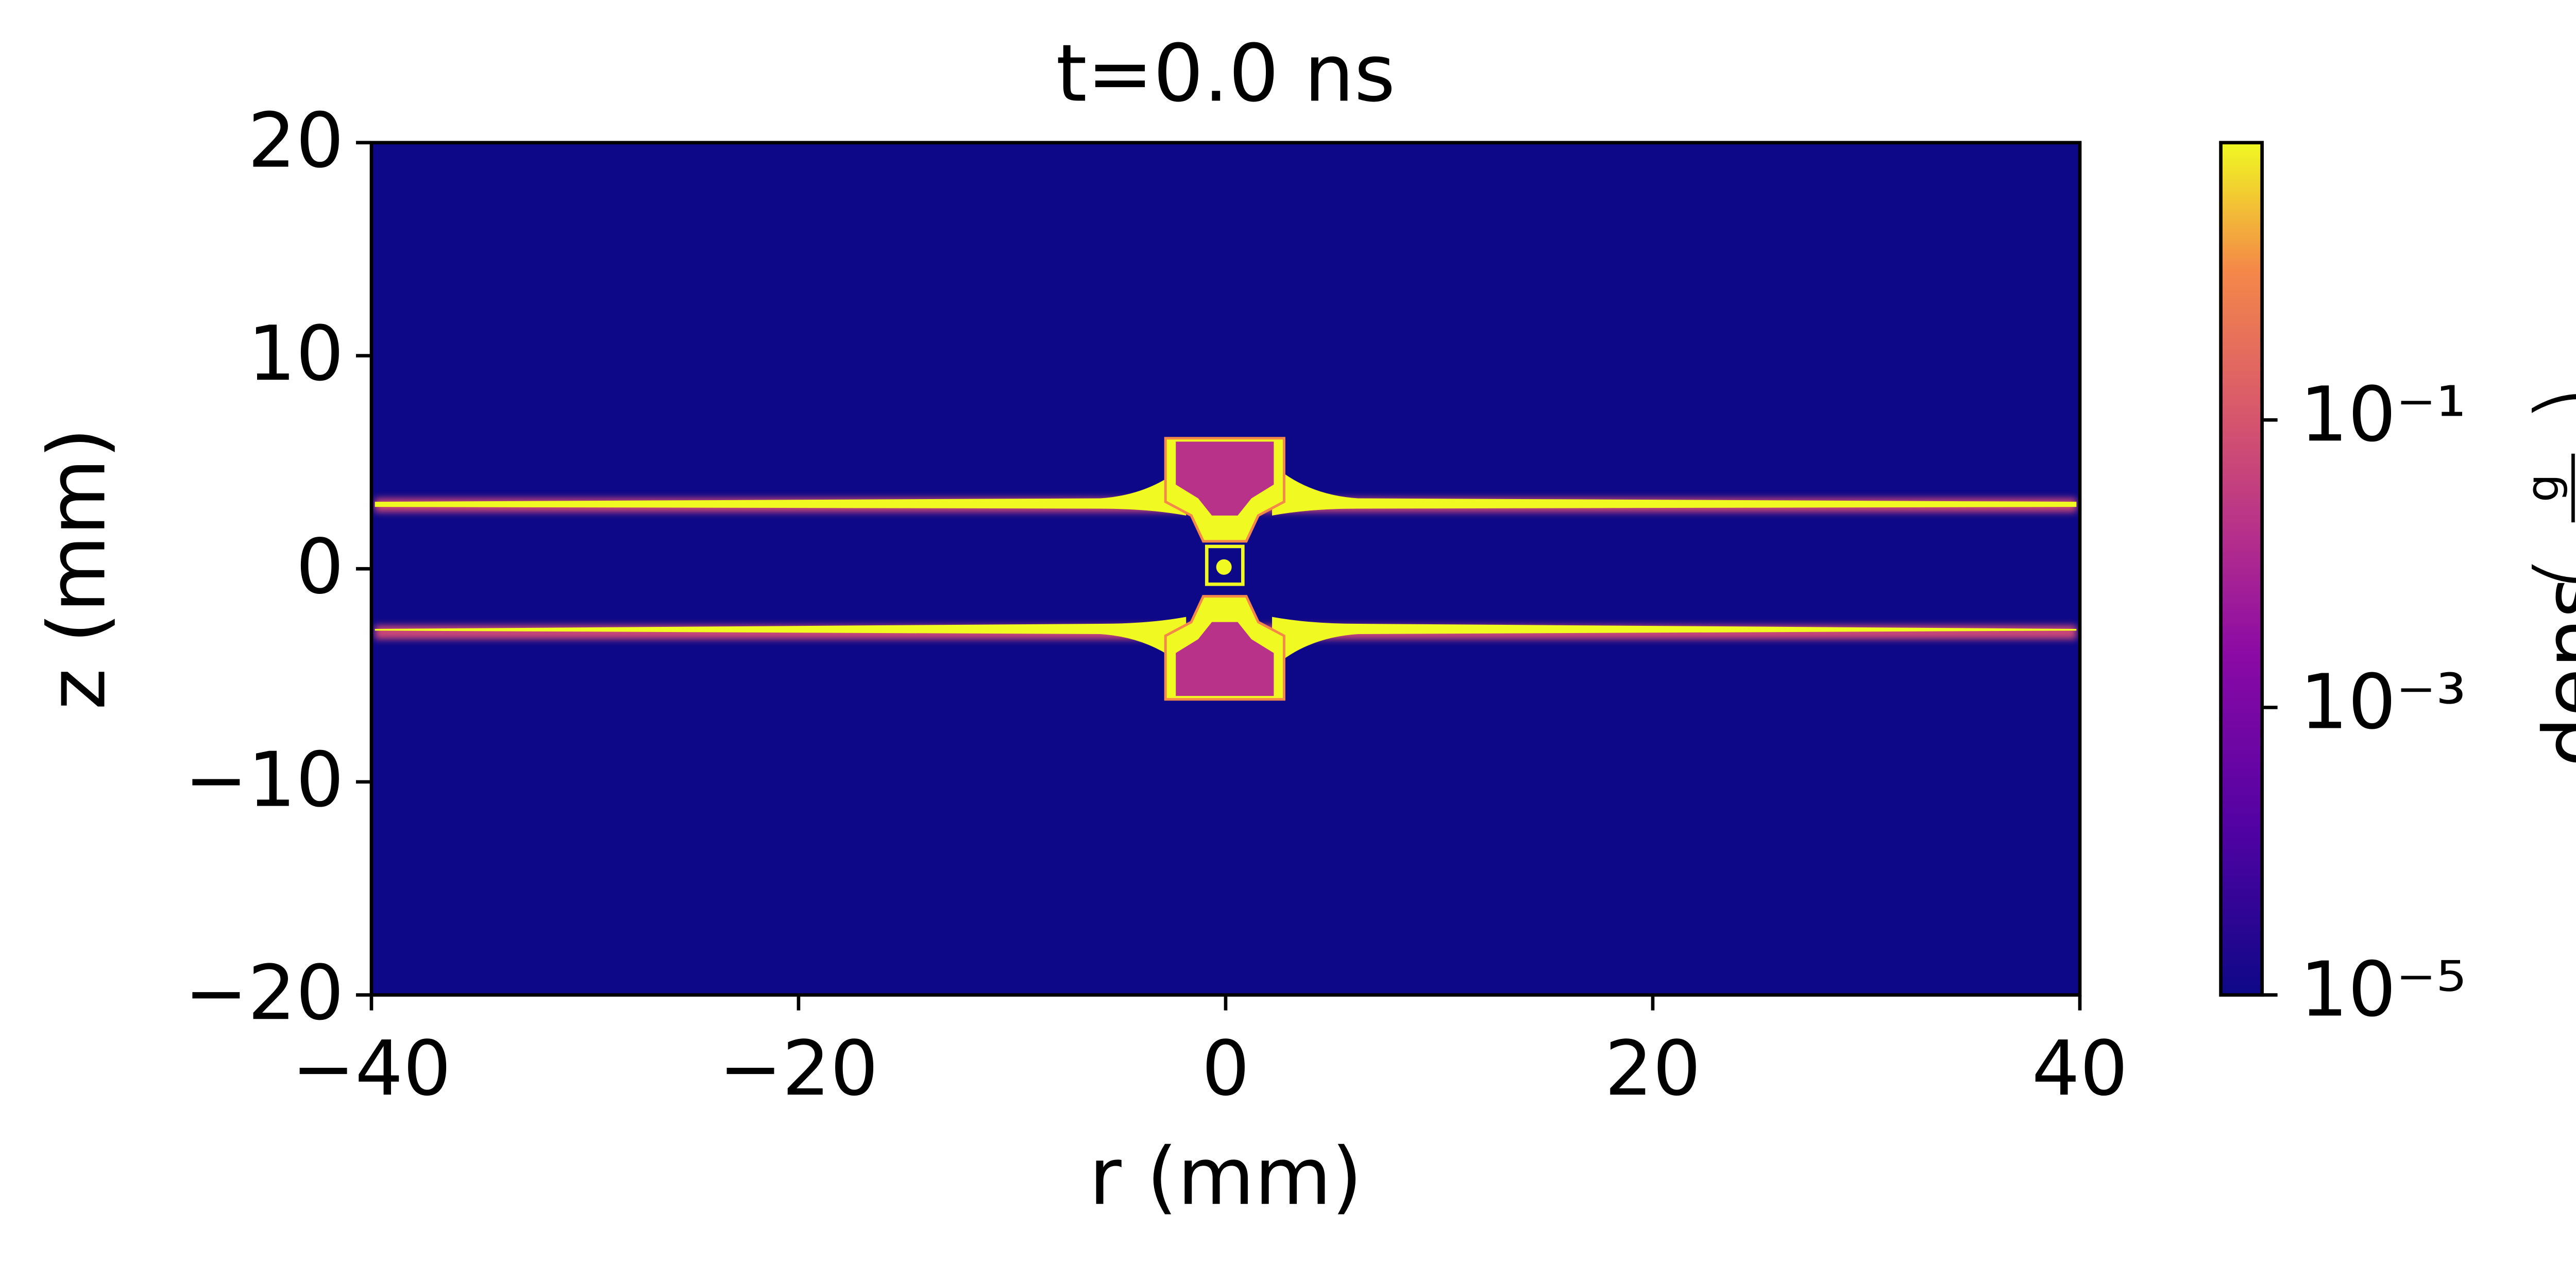 This screenshot has width=2576, height=1263. I want to click on x-tick-label: −20, so click(799, 1069).